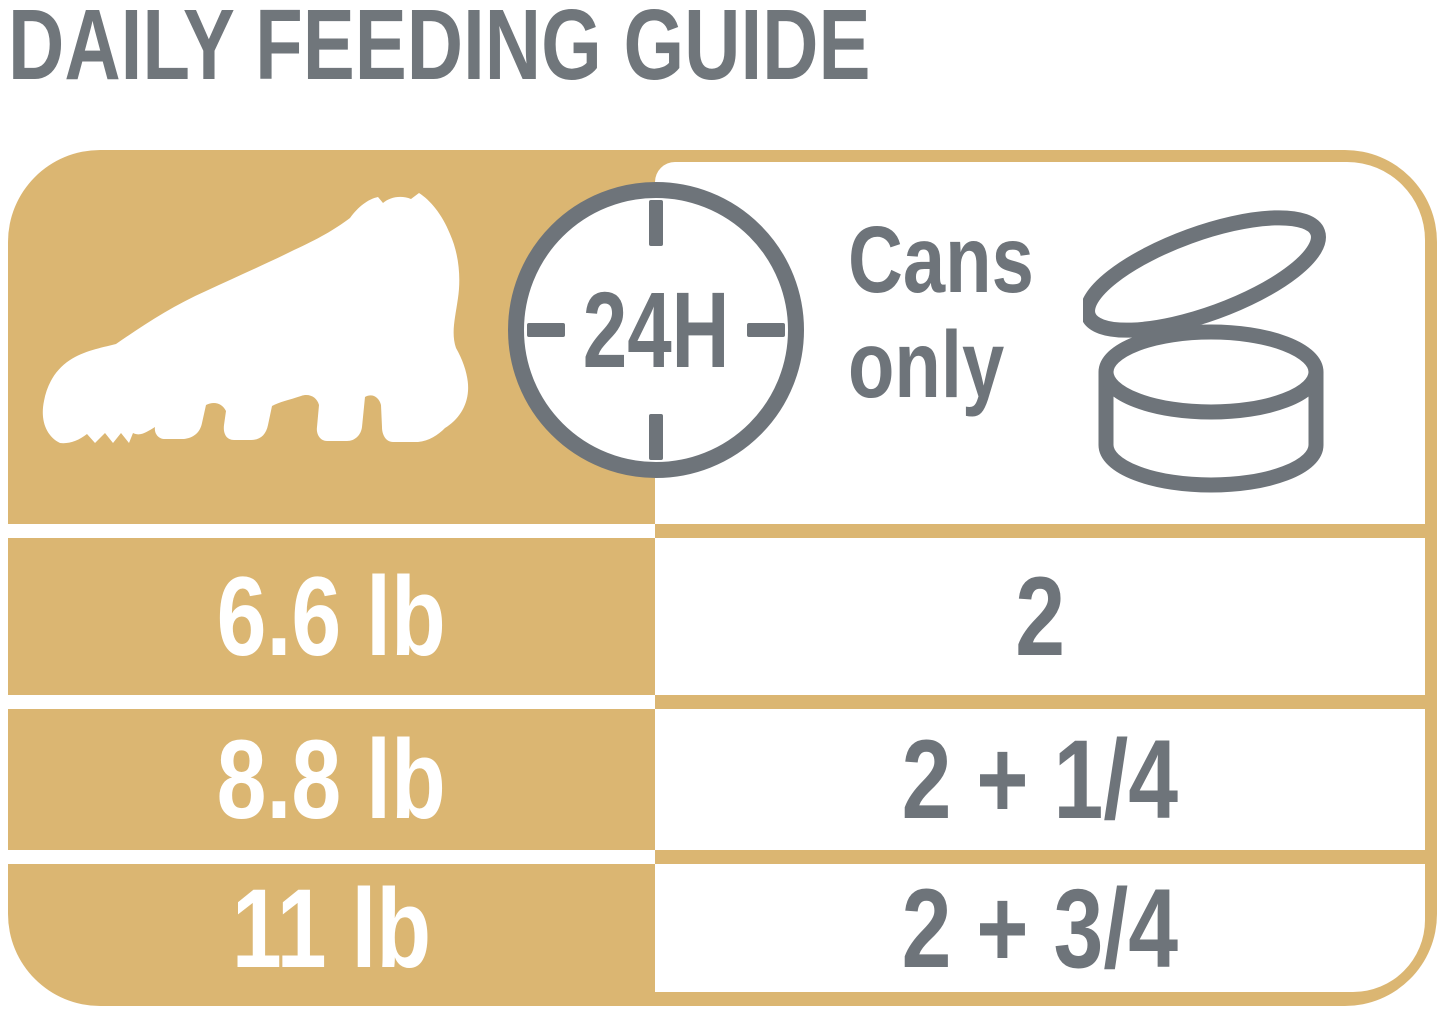 Image resolution: width=1445 pixels, height=1014 pixels. What do you see at coordinates (331, 779) in the screenshot?
I see `weight-cell-row2: 8.8 lb` at bounding box center [331, 779].